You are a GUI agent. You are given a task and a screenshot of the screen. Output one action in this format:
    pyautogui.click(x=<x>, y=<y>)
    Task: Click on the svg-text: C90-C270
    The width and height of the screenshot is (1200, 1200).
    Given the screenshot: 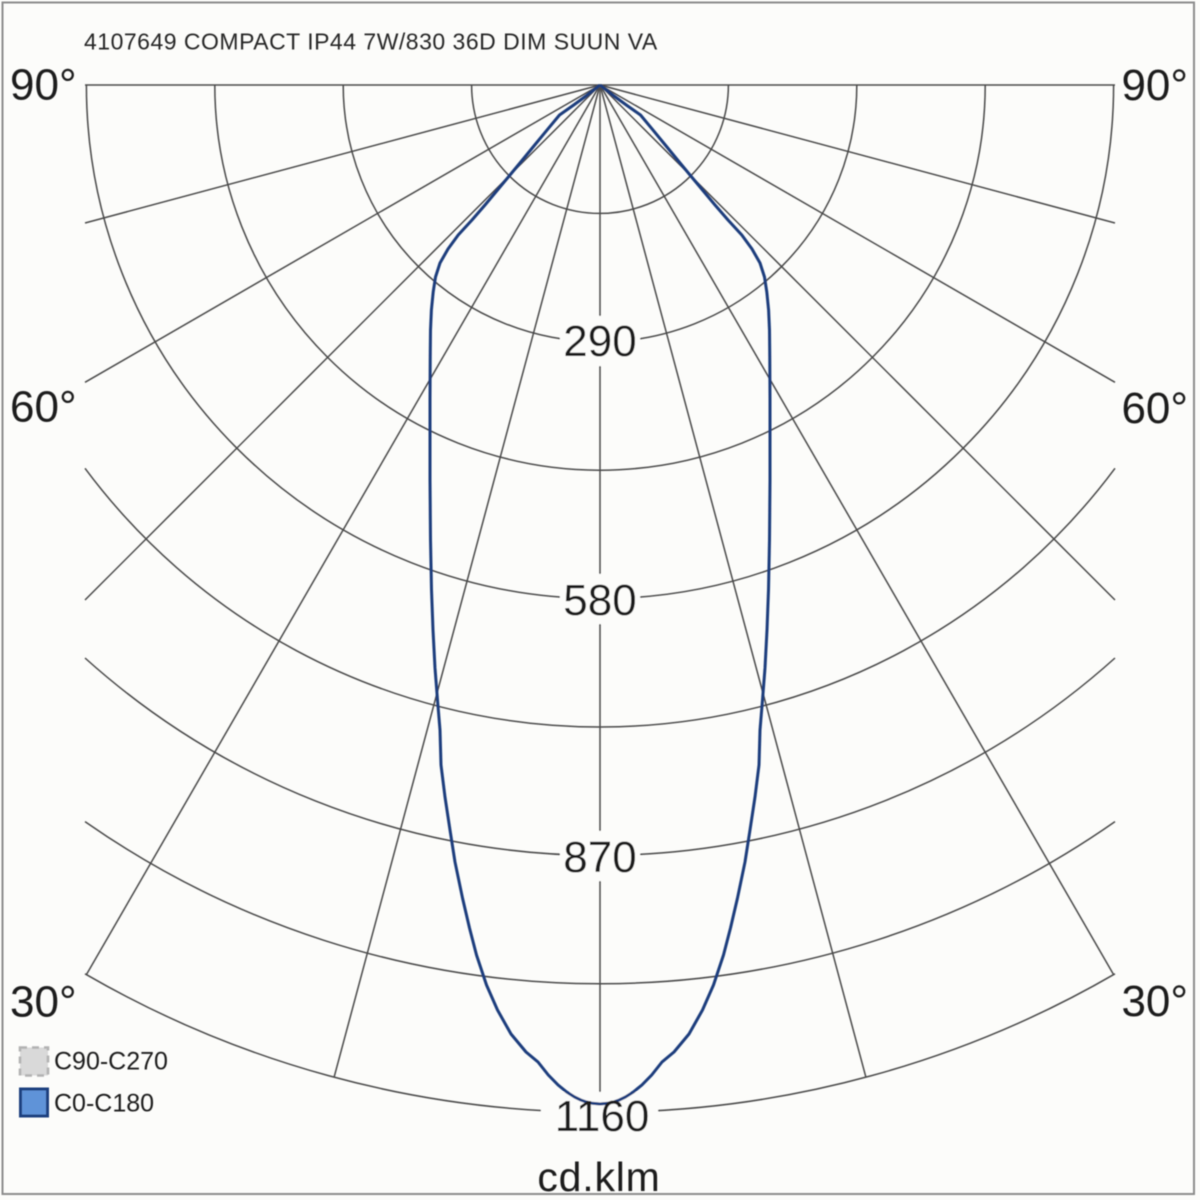 What is the action you would take?
    pyautogui.click(x=111, y=1062)
    